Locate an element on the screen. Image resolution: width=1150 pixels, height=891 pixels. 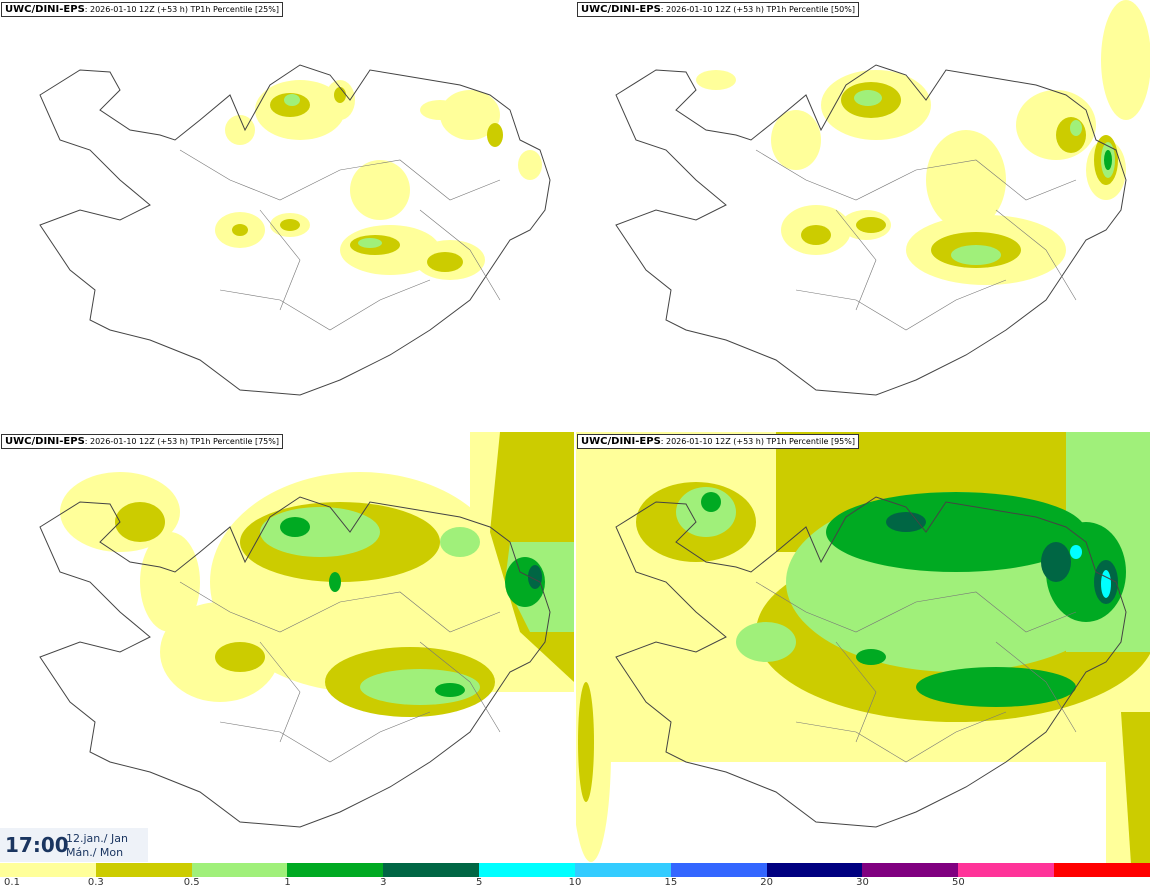
valid-date-line2: Mán./ Mon is located at coordinates (95, 852).